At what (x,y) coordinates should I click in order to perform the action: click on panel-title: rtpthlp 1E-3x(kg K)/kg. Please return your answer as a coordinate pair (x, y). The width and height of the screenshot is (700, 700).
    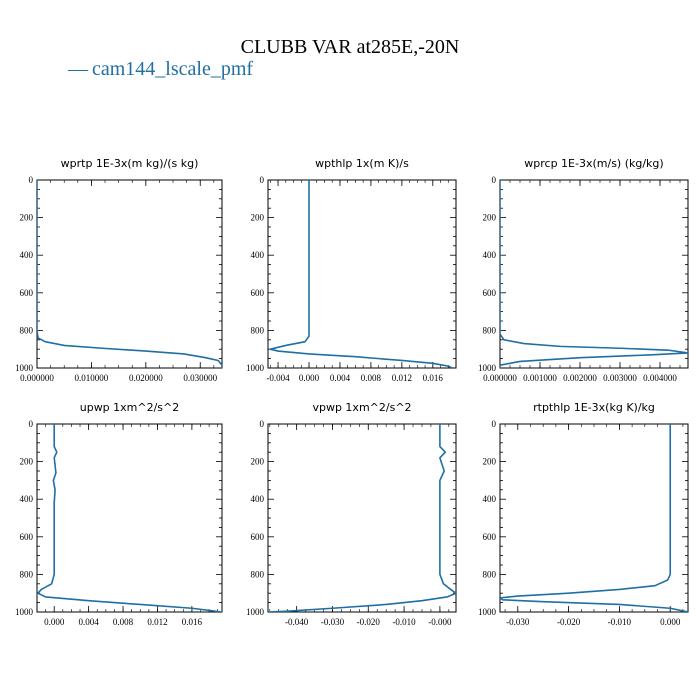
    Looking at the image, I should click on (594, 407).